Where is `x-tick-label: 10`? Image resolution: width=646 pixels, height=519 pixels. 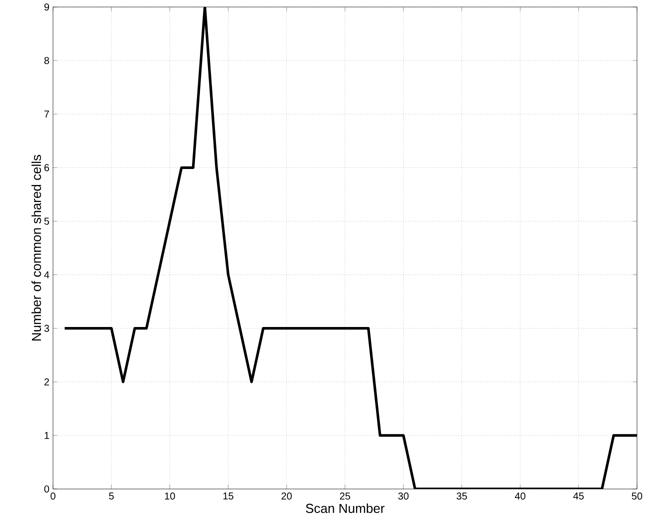
x-tick-label: 10 is located at coordinates (170, 496).